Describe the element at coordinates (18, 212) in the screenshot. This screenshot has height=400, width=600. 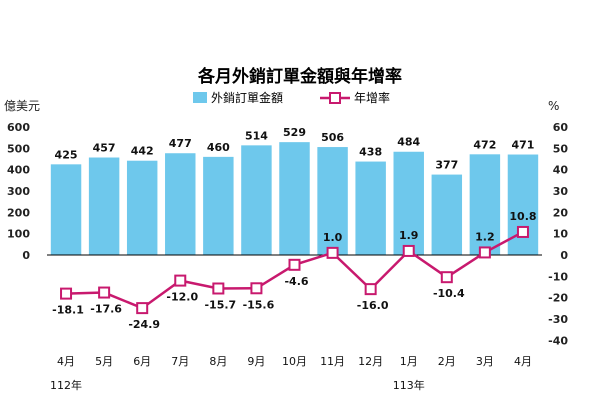
I see `left-tick-label: 200` at that location.